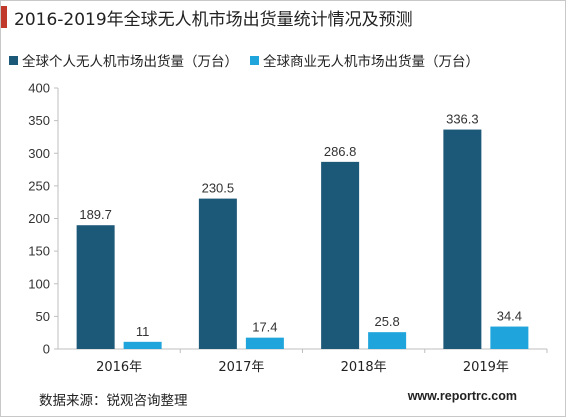  Describe the element at coordinates (39, 120) in the screenshot. I see `y-tick-label: 350` at that location.